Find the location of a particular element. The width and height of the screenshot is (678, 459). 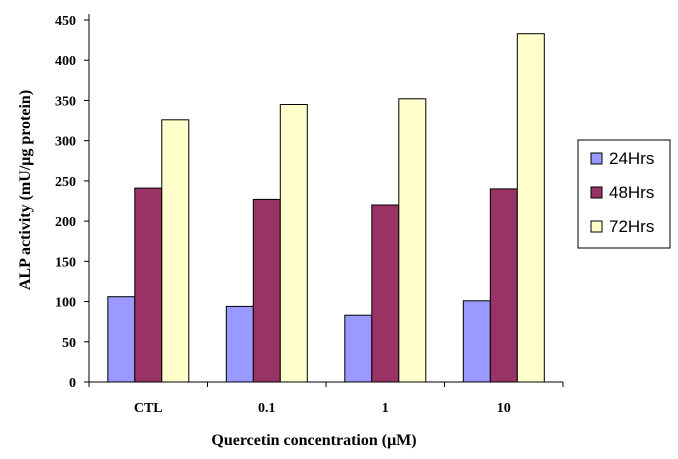

x-tick-labels: CTL 0.1 1 10 is located at coordinates (322, 408).